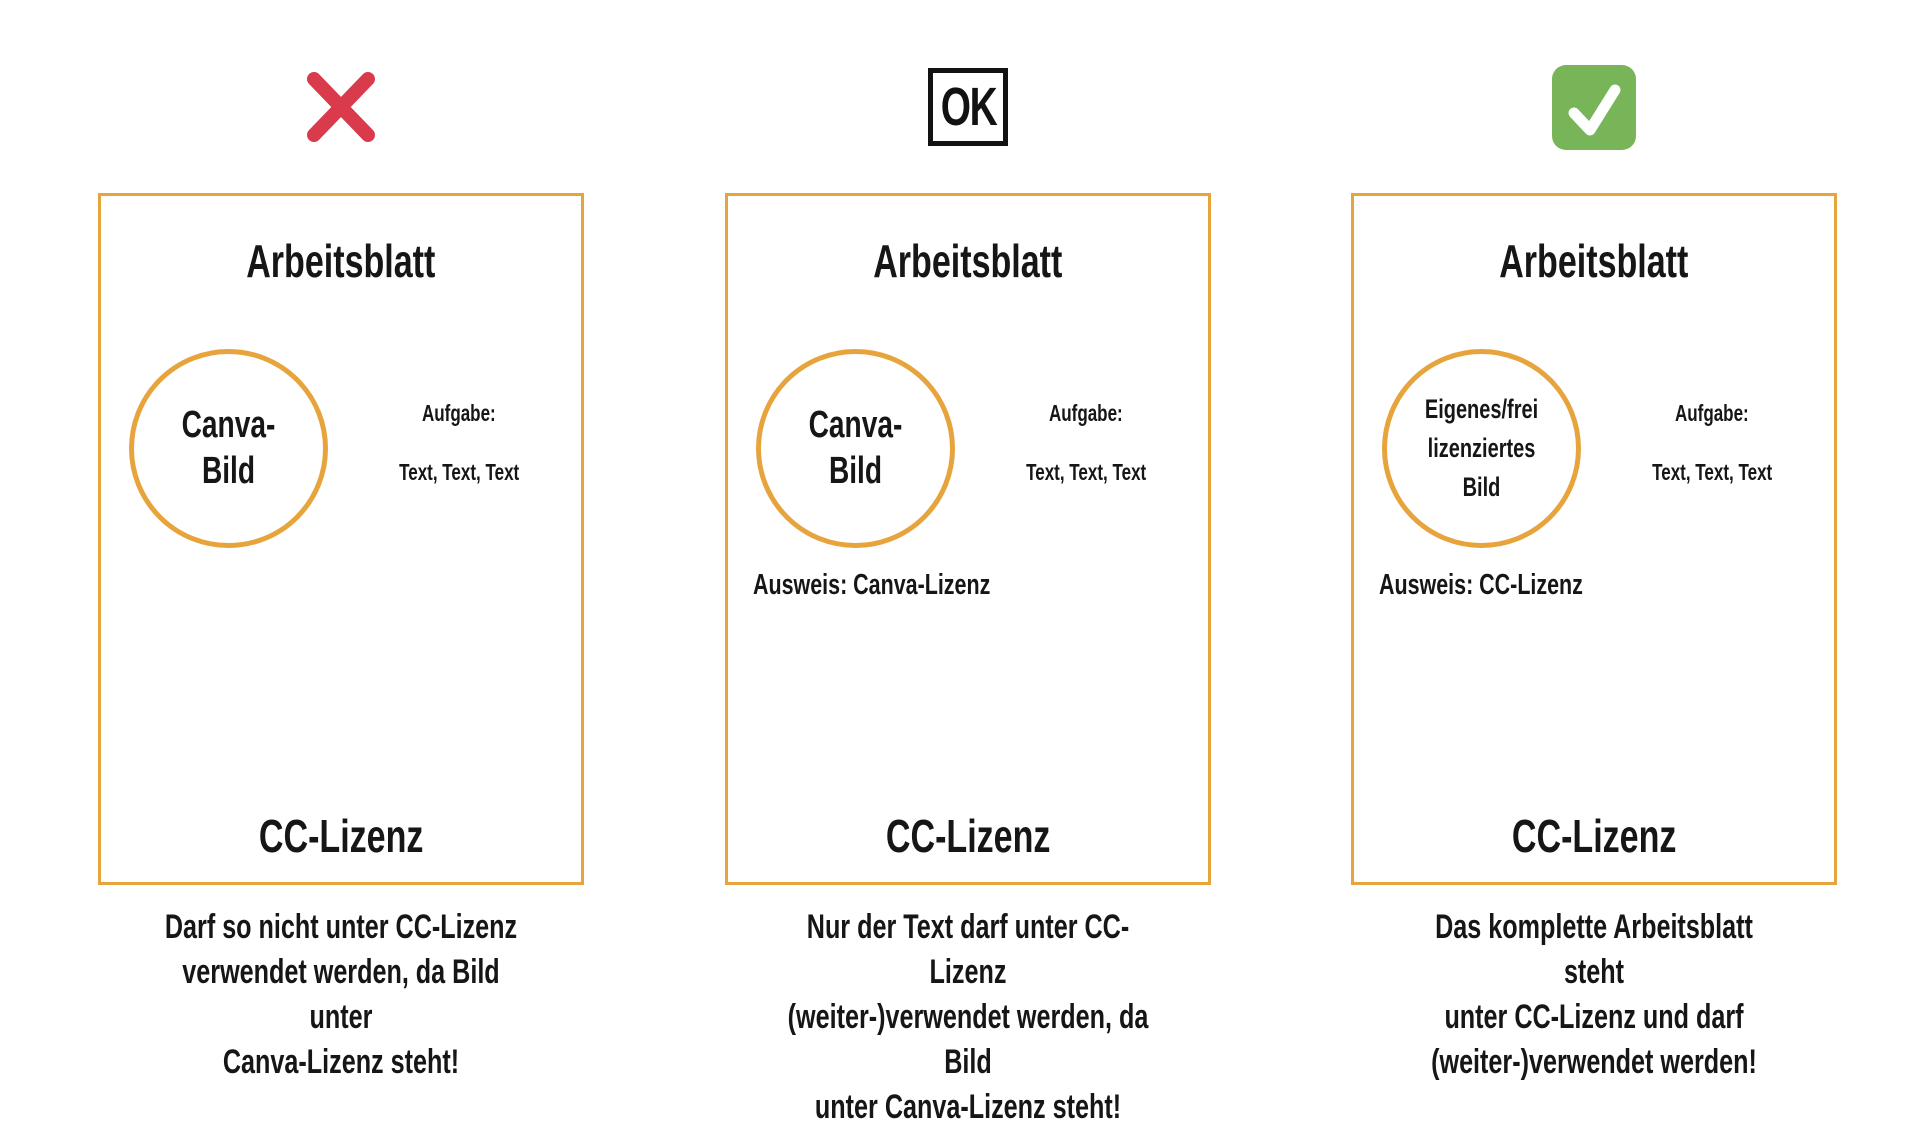 Image resolution: width=1920 pixels, height=1130 pixels. I want to click on ok-badge-icon: OK, so click(968, 107).